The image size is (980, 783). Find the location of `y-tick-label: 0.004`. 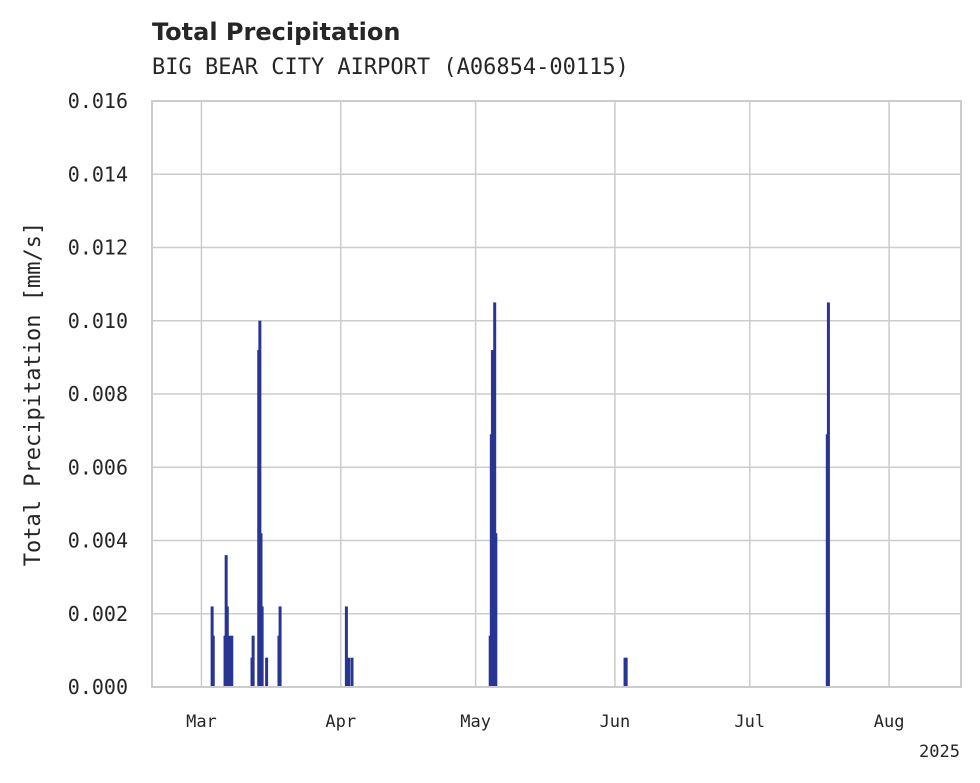

y-tick-label: 0.004 is located at coordinates (98, 541).